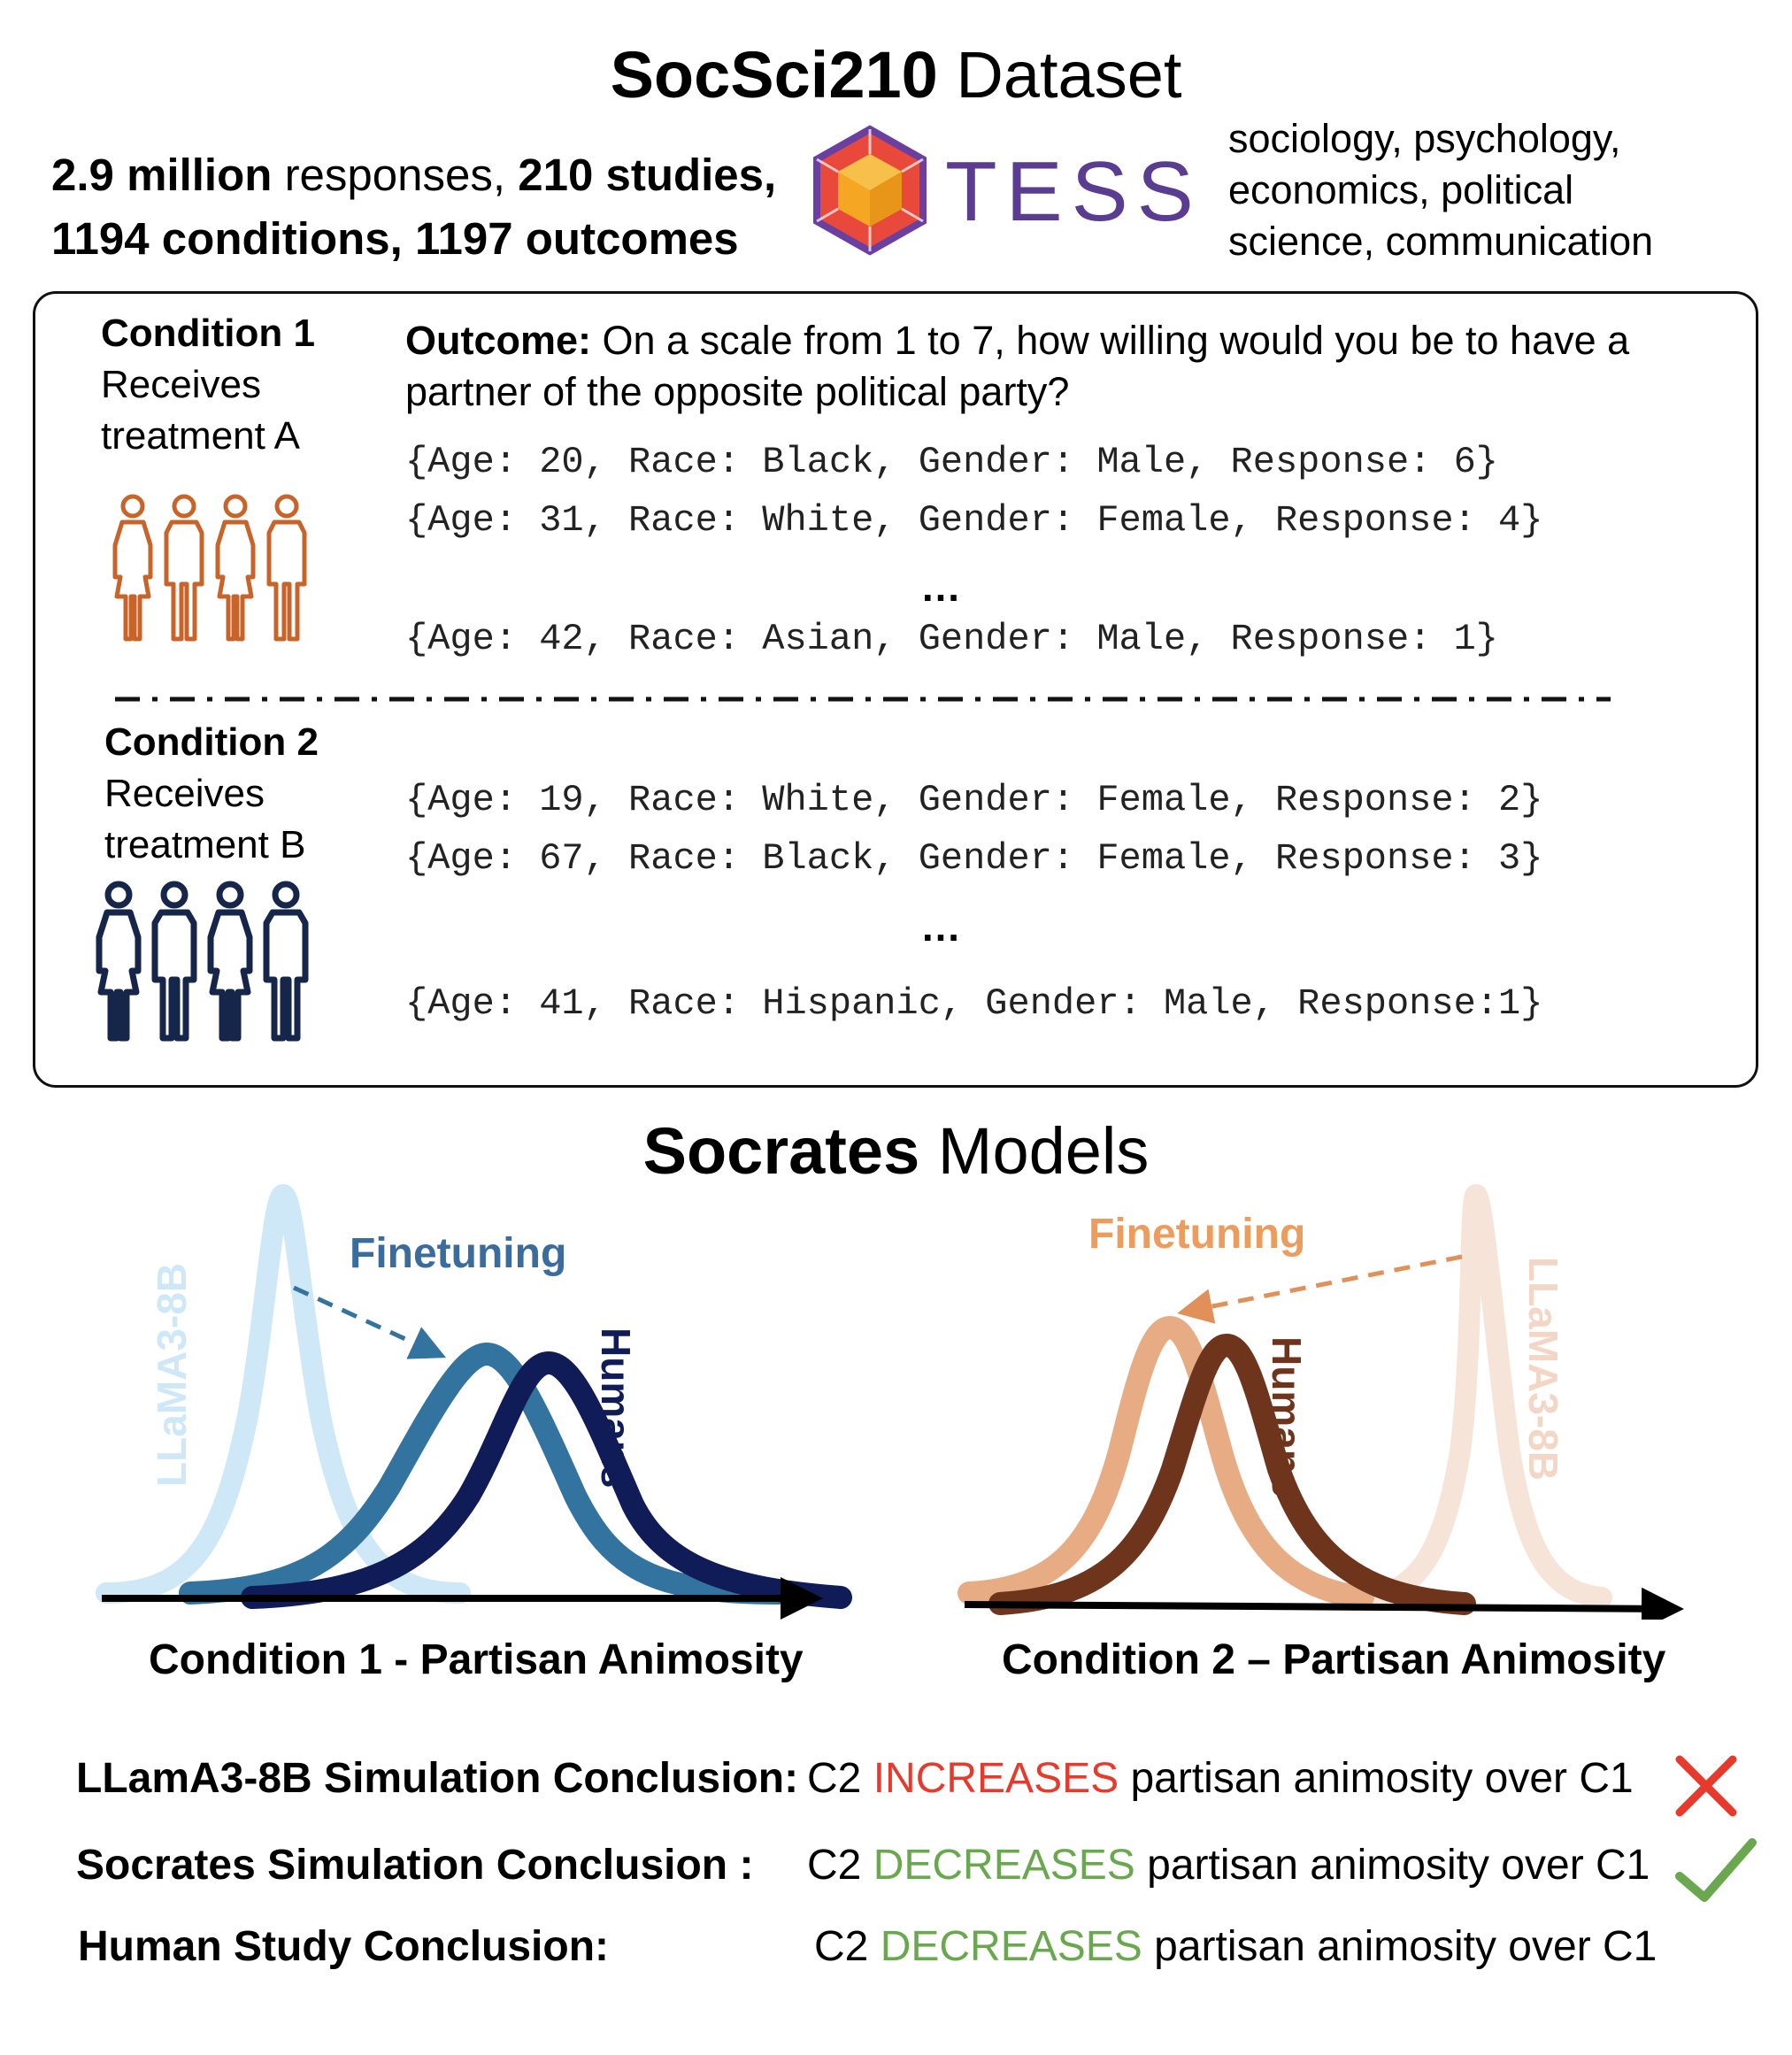 The image size is (1792, 2055). What do you see at coordinates (212, 793) in the screenshot?
I see `condition-2-label: Condition 2 Receives treatment B` at bounding box center [212, 793].